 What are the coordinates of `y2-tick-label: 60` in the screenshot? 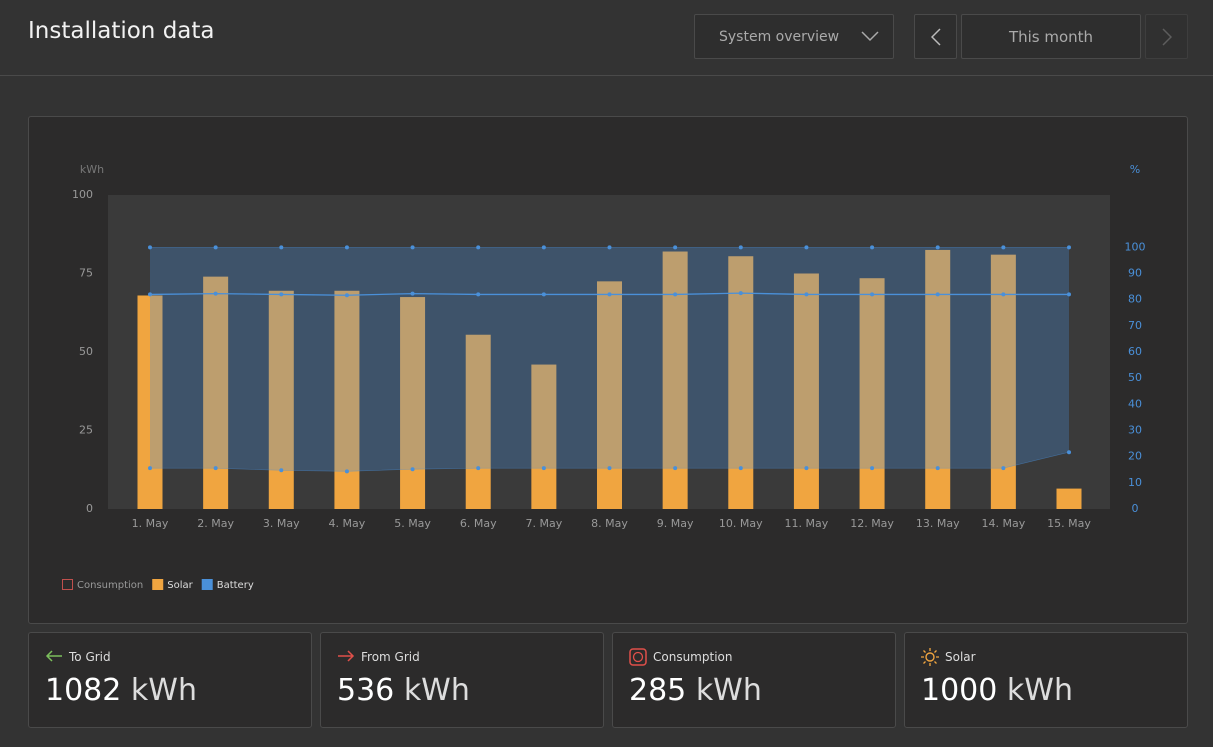 It's located at (1135, 351).